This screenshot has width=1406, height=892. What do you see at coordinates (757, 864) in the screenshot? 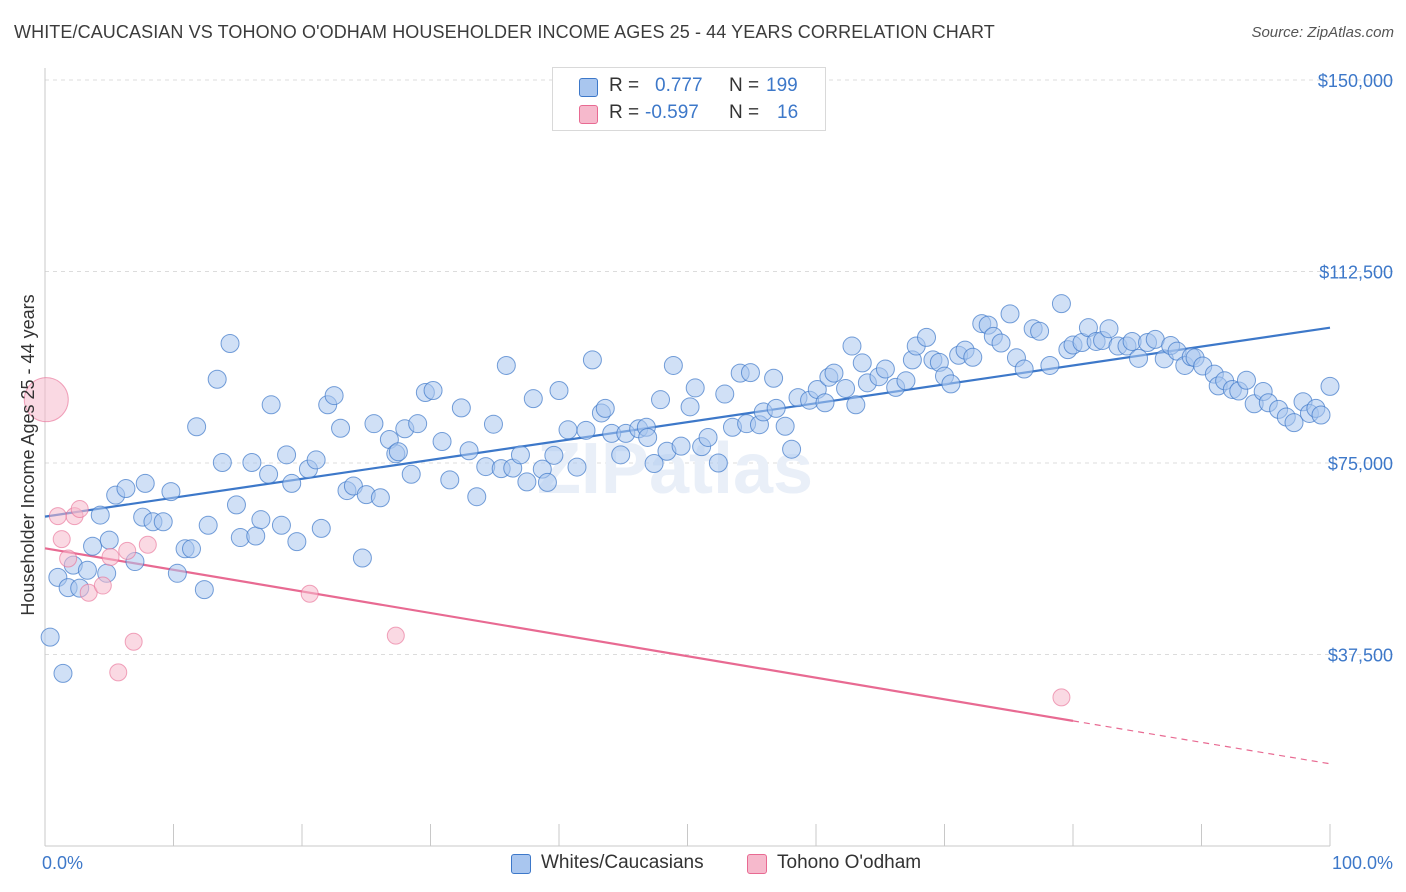
I see `bottom-legend-swatch-tohono` at bounding box center [757, 864].